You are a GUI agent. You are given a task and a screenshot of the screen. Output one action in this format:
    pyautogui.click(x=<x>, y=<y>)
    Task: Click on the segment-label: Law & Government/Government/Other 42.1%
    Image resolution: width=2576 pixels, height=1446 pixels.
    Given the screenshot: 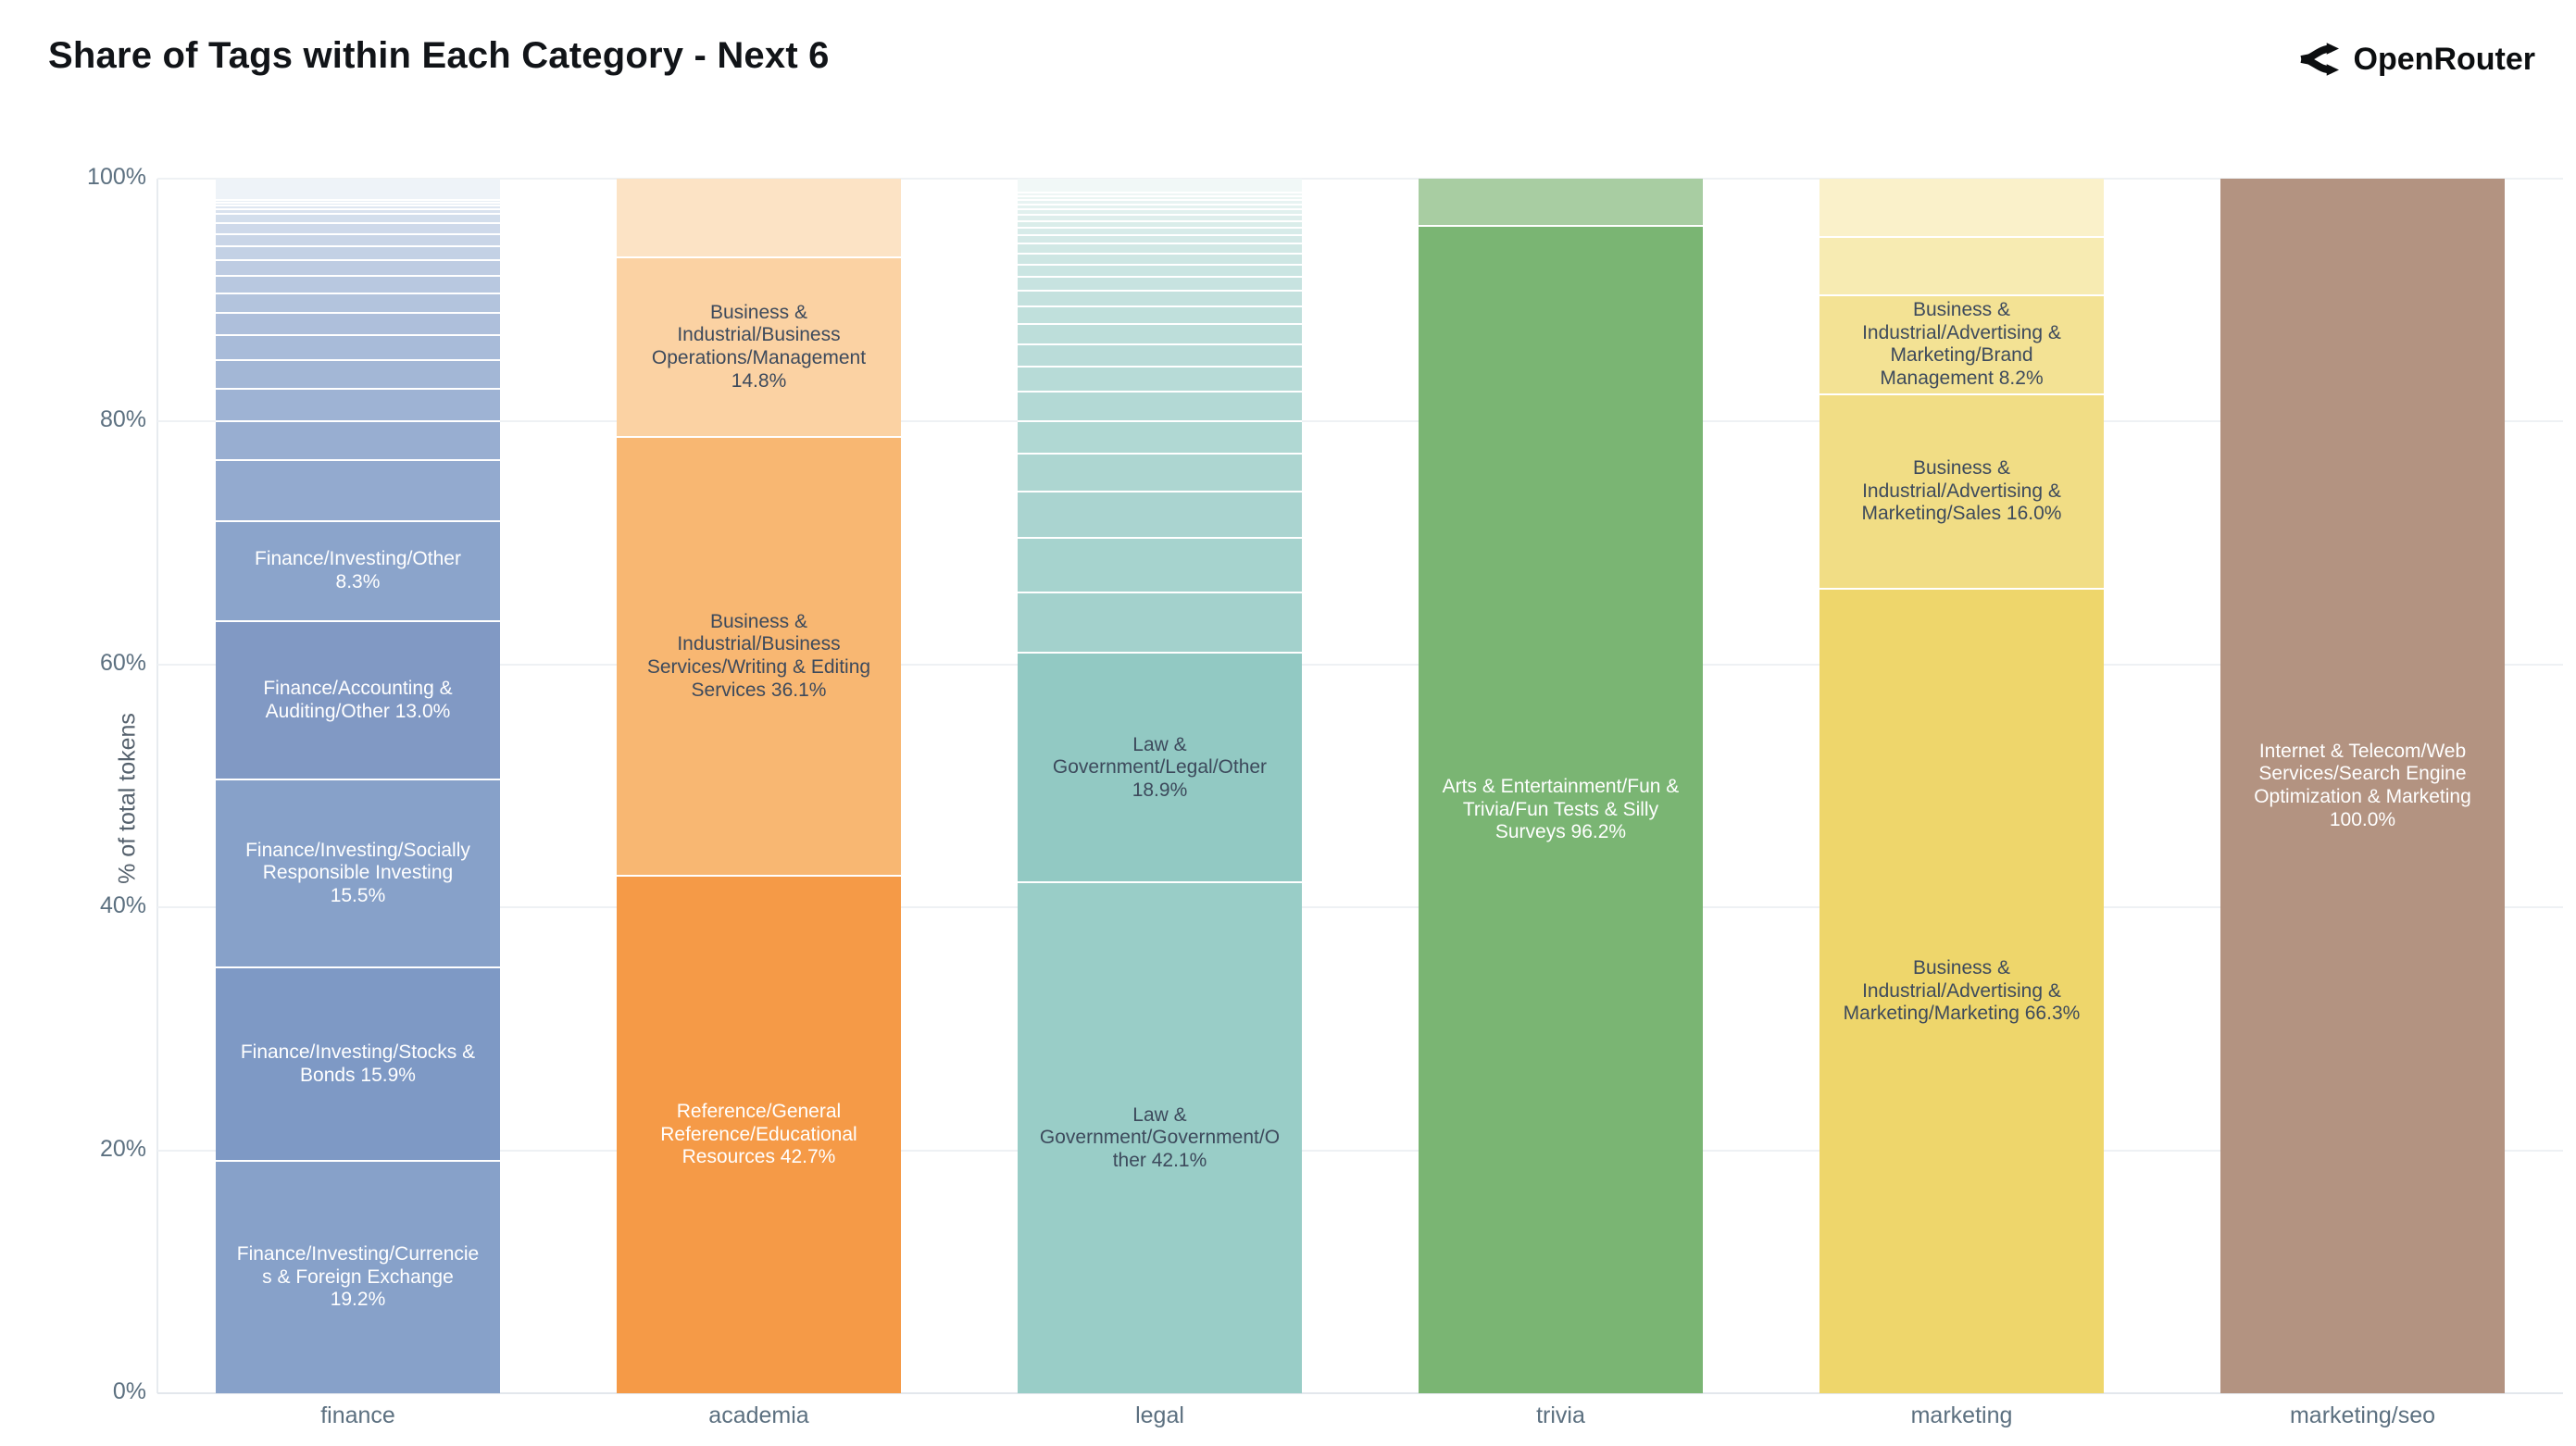 What is the action you would take?
    pyautogui.click(x=1160, y=1137)
    